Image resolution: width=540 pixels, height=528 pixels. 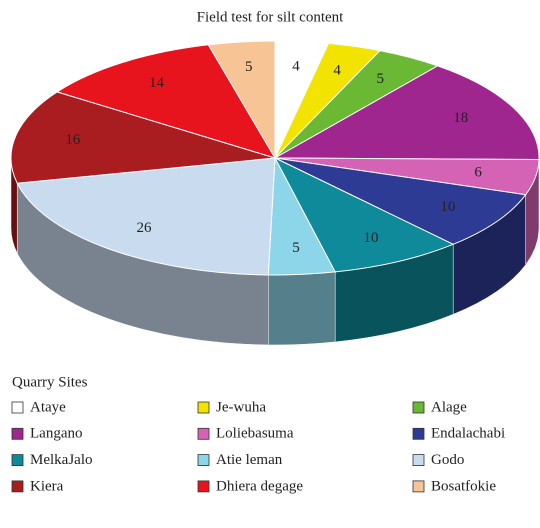 What do you see at coordinates (449, 407) in the screenshot?
I see `legend-label: Alage` at bounding box center [449, 407].